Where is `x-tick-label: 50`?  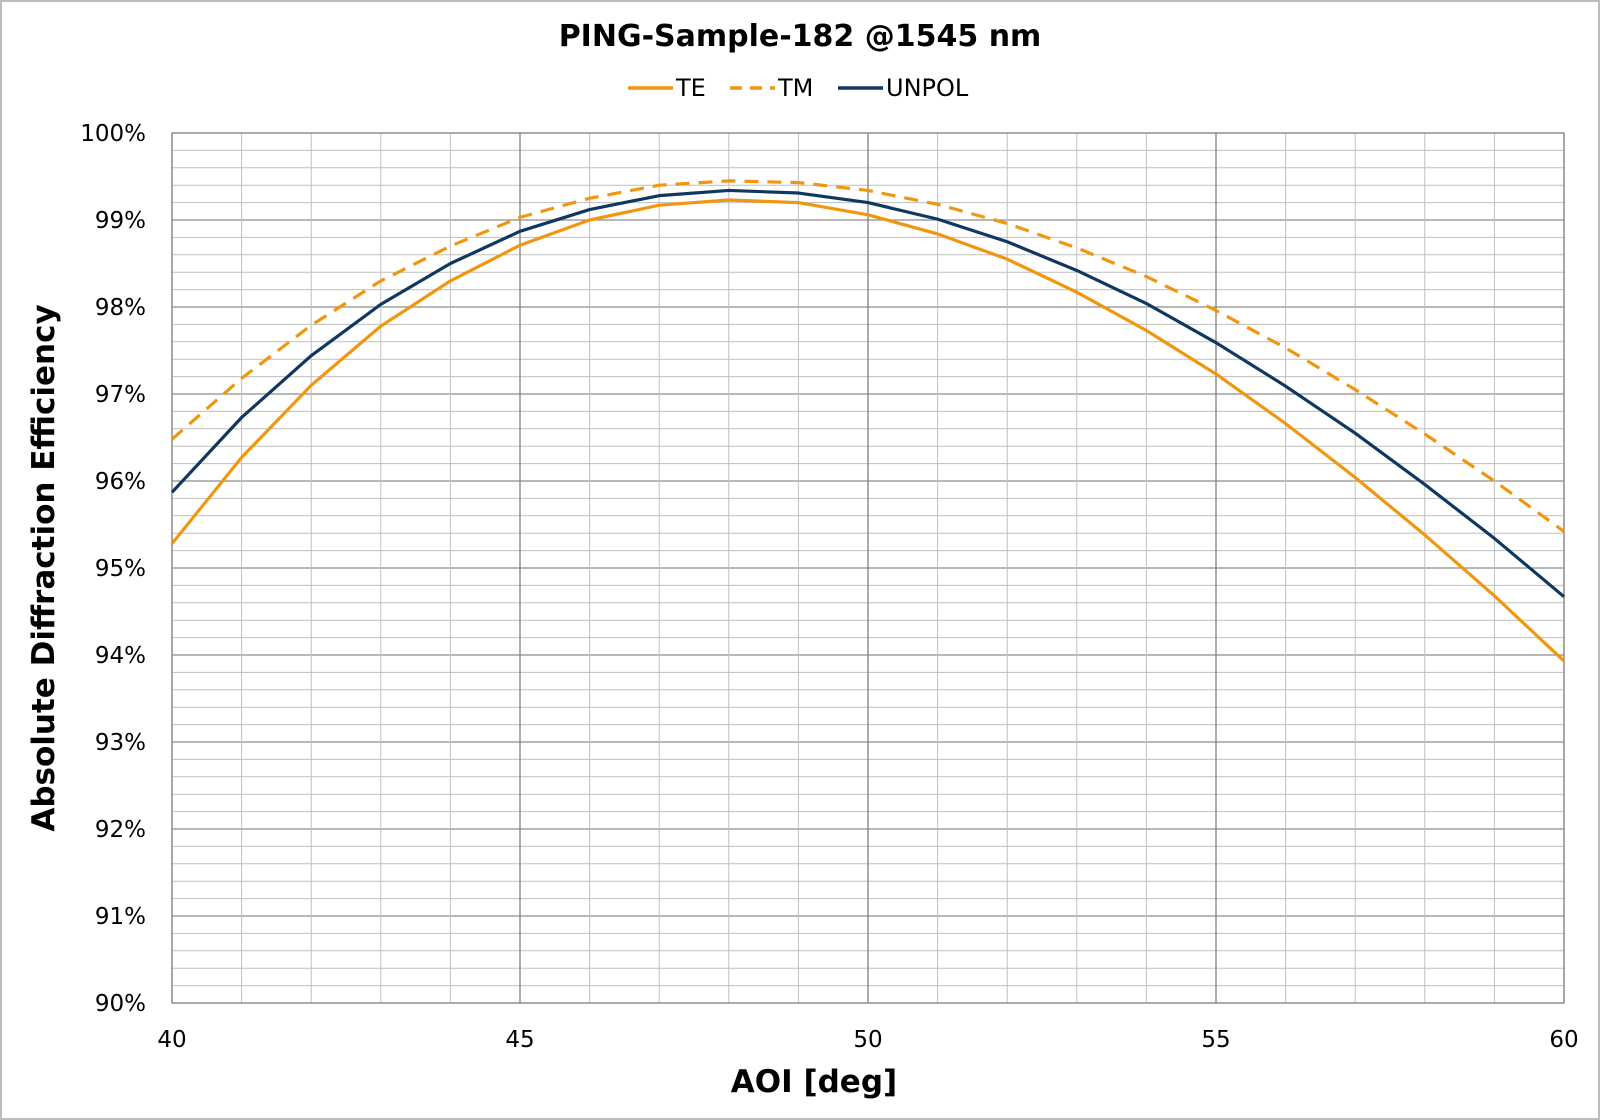
x-tick-label: 50 is located at coordinates (867, 1040).